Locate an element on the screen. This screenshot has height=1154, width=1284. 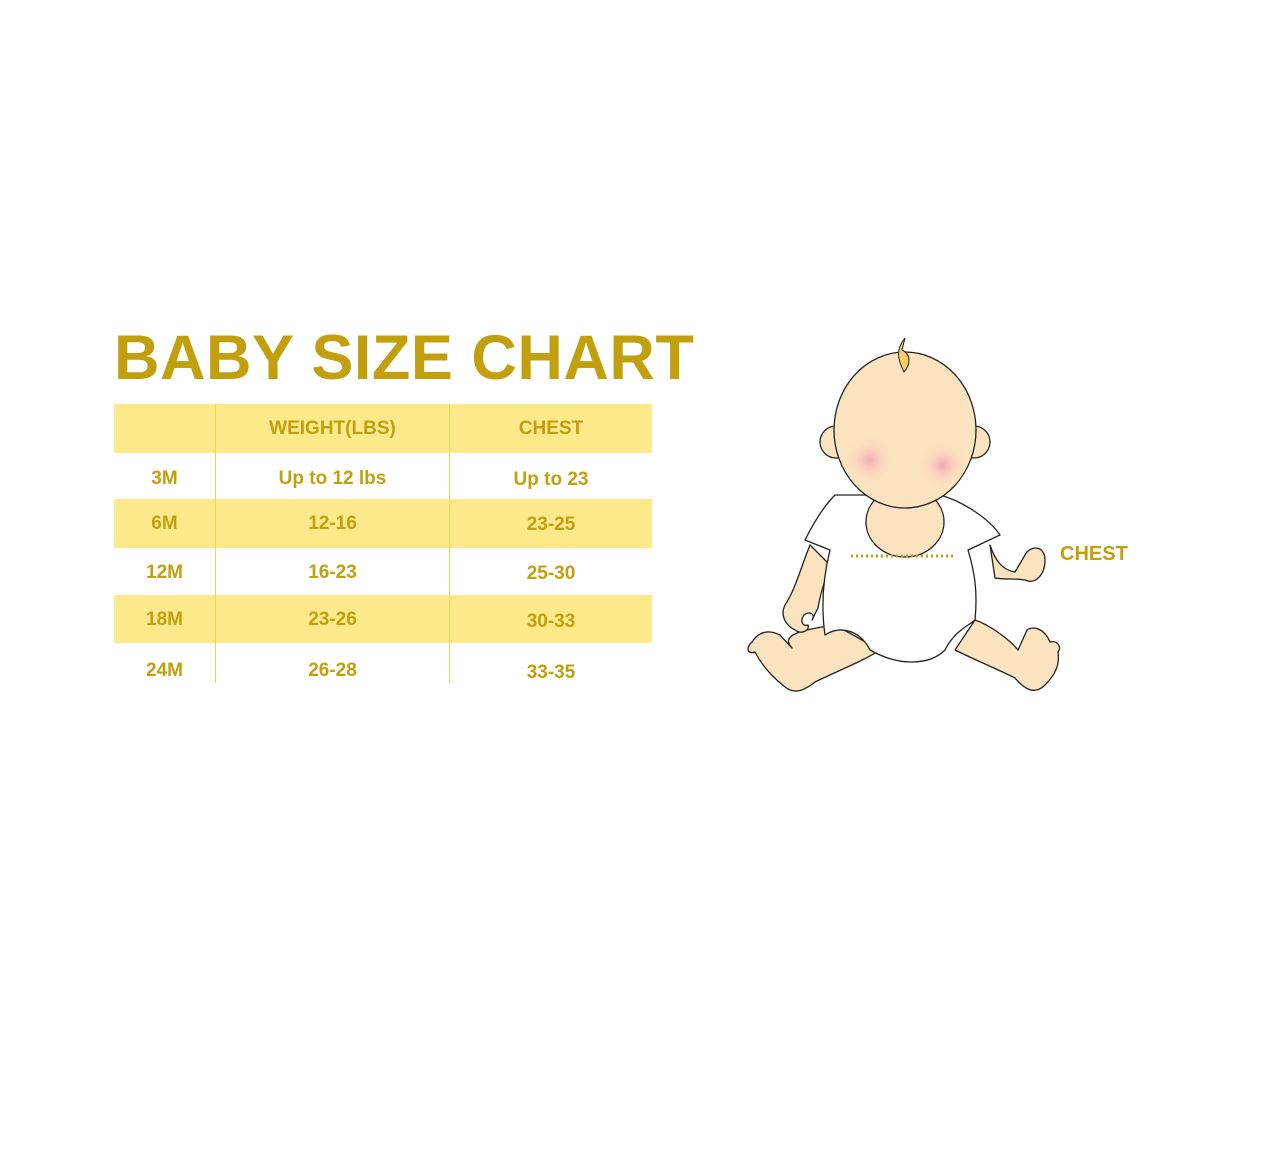
table-row: 3M Up to 12 lbs Up to 23 is located at coordinates (383, 476).